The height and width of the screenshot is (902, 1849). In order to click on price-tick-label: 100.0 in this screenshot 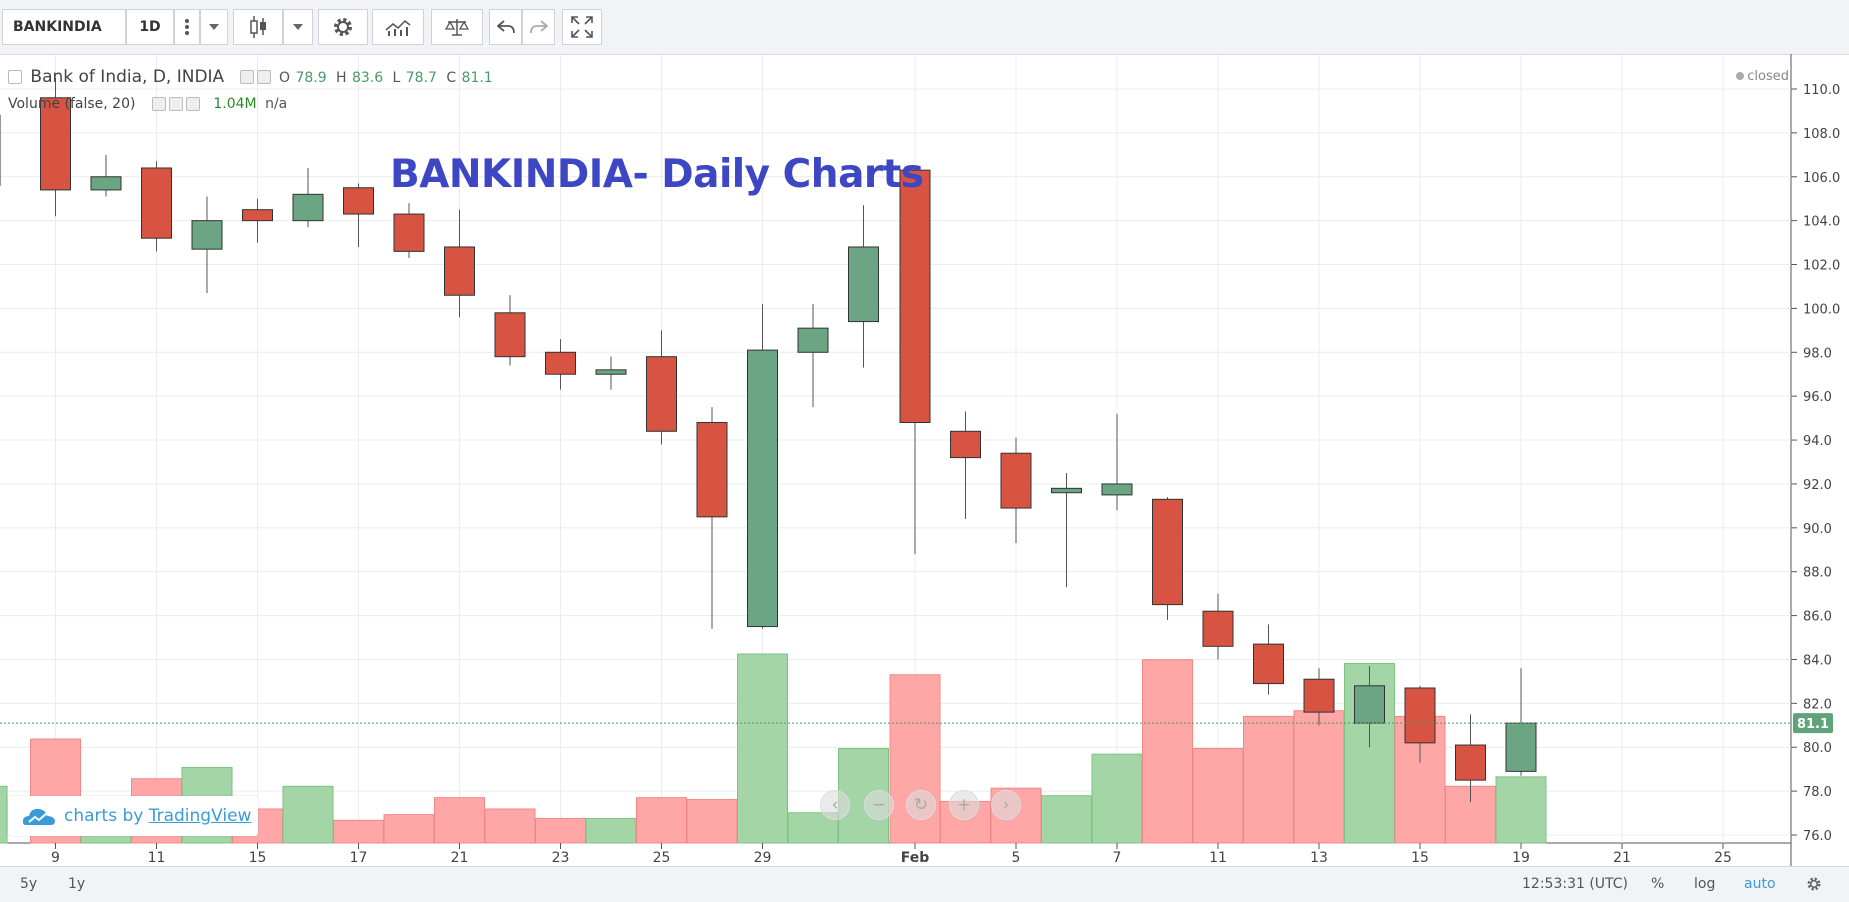, I will do `click(1821, 309)`.